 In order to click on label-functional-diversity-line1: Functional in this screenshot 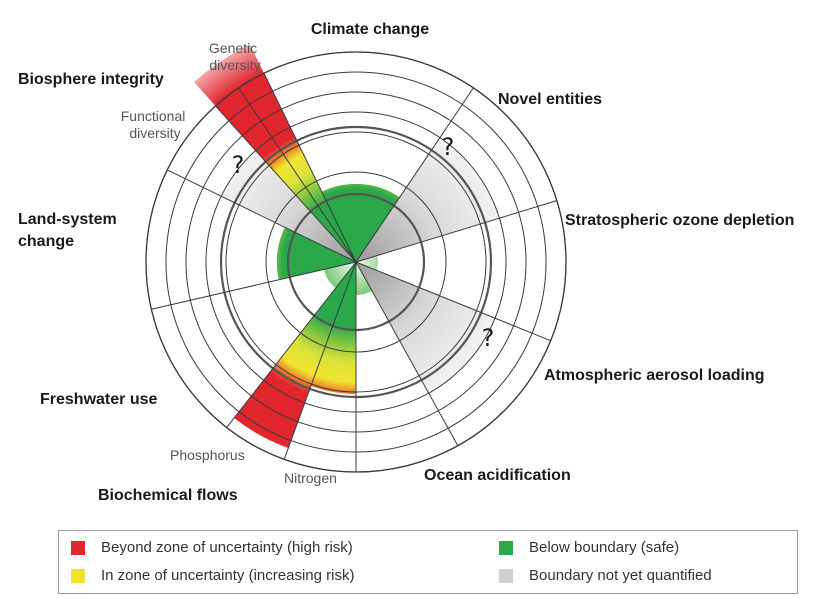, I will do `click(153, 116)`.